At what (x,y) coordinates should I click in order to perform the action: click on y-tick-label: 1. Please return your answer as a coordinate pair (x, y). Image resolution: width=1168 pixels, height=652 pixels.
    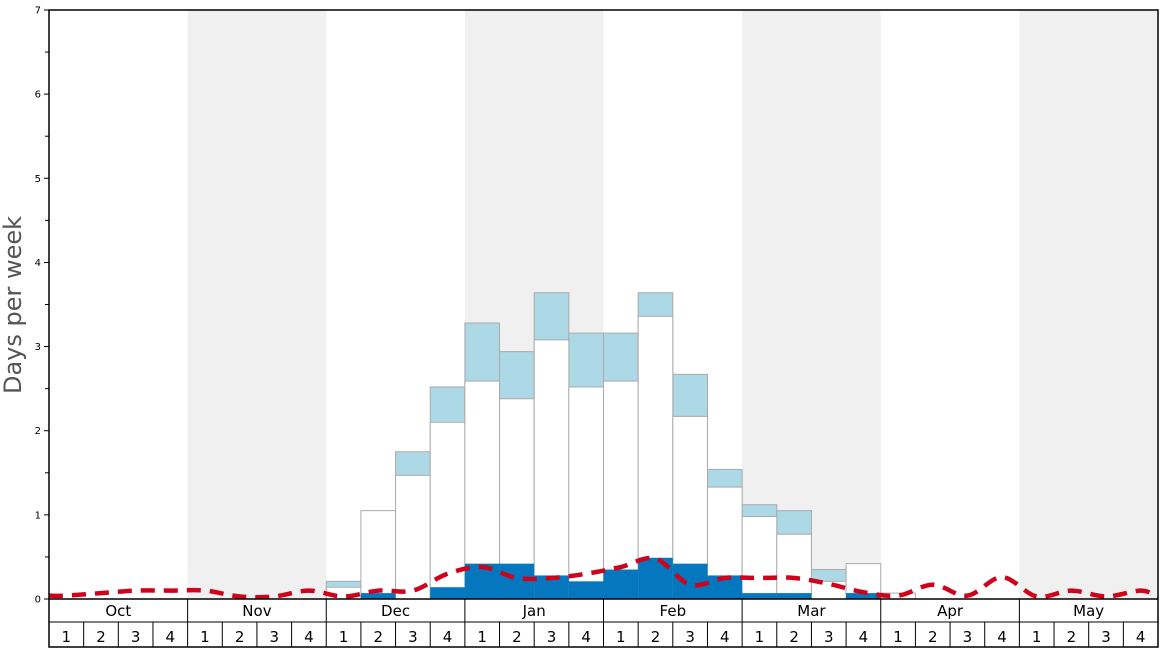
    Looking at the image, I should click on (38, 515).